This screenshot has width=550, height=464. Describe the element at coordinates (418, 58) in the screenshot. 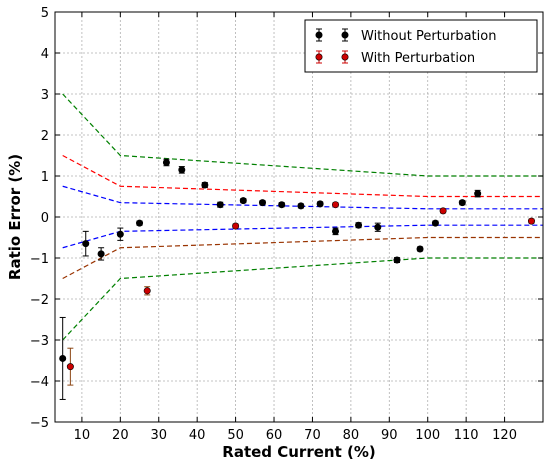

I see `legend-label-with-perturbation: With Perturbation` at that location.